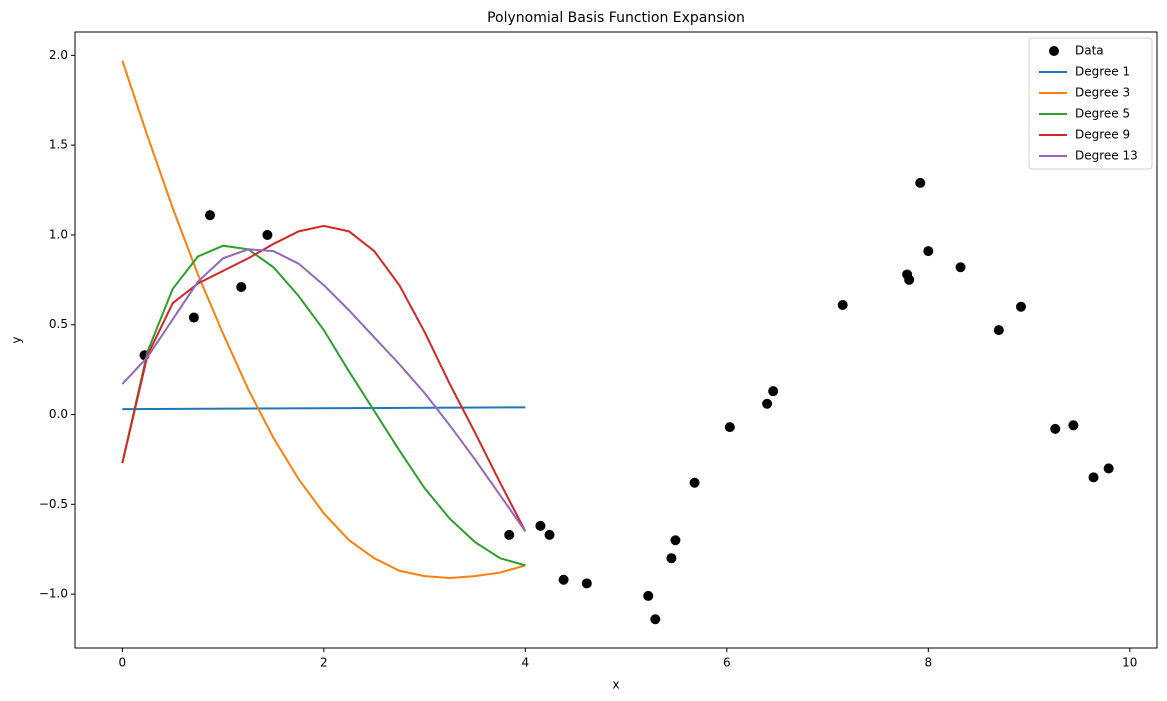  Describe the element at coordinates (58, 324) in the screenshot. I see `y-tick-label: 0.5` at that location.